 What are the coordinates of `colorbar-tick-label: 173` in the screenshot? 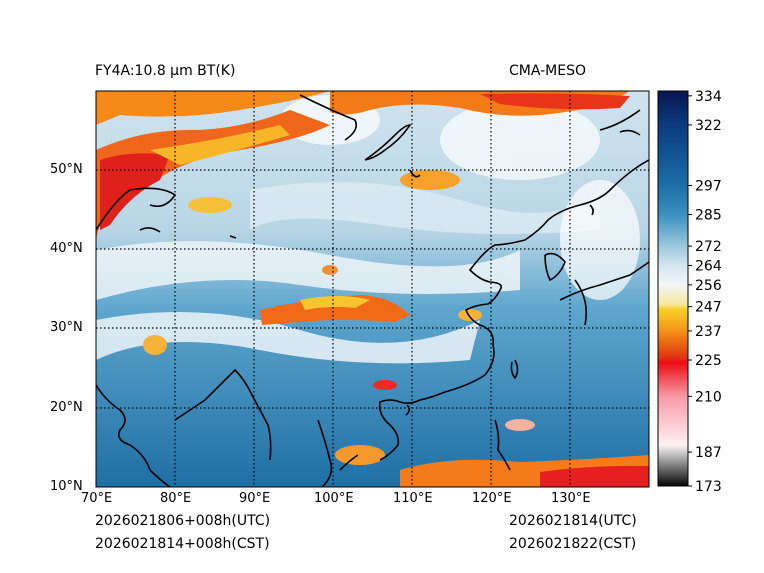 It's located at (708, 486).